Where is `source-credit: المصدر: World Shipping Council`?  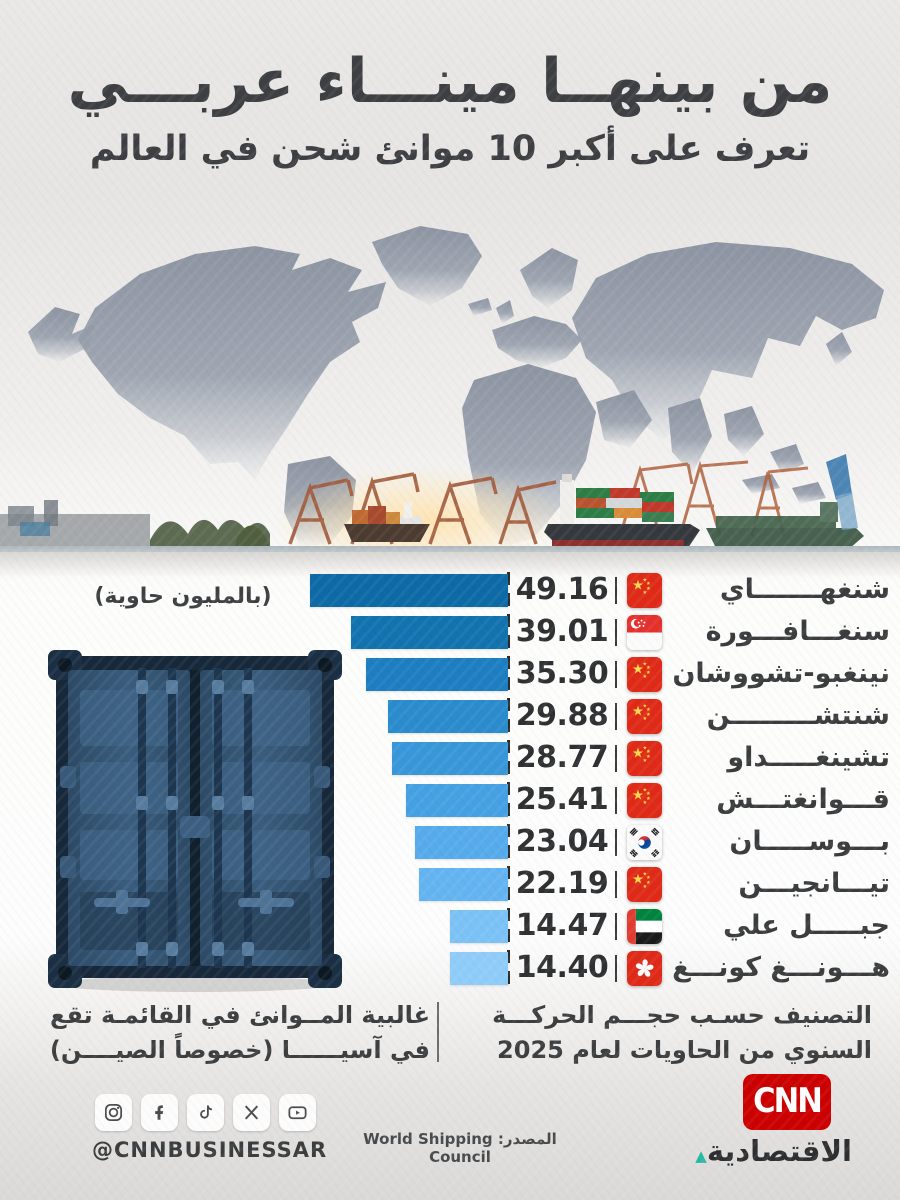
source-credit: المصدر: World Shipping Council is located at coordinates (460, 1148).